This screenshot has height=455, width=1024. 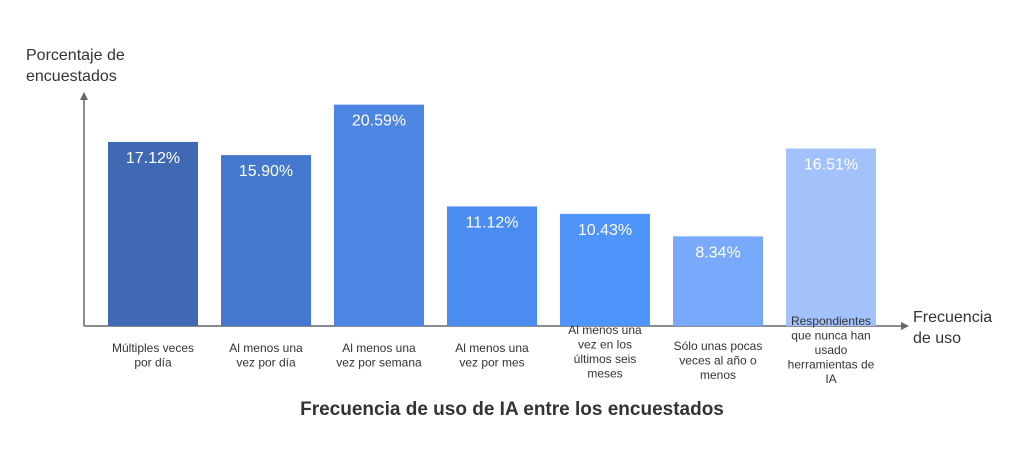 I want to click on x-axis-label: Frecuencia de uso, so click(x=953, y=328).